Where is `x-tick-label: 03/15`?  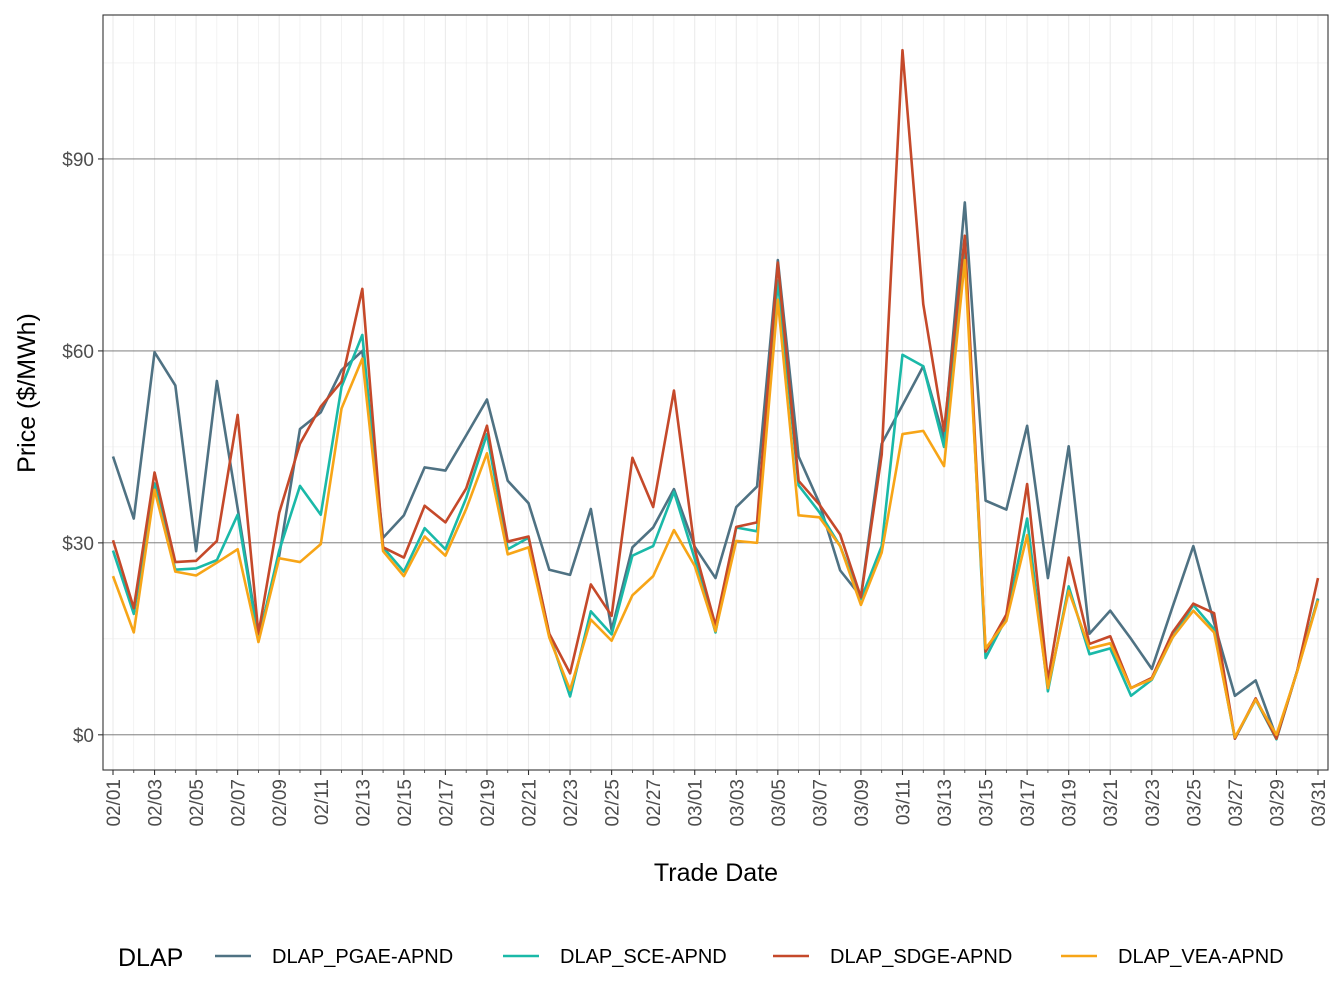 x-tick-label: 03/15 is located at coordinates (987, 803).